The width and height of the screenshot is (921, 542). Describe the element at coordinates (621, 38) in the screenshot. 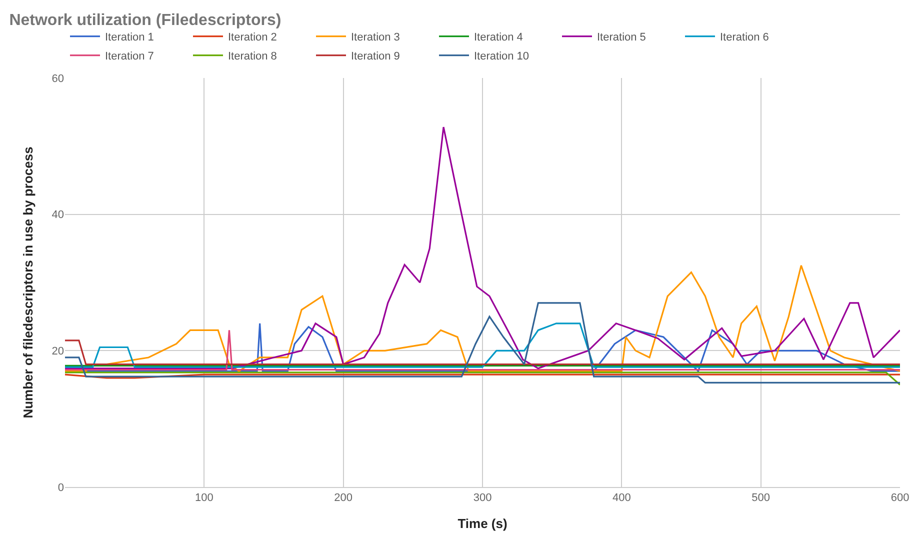

I see `legend-label: Iteration 5` at that location.